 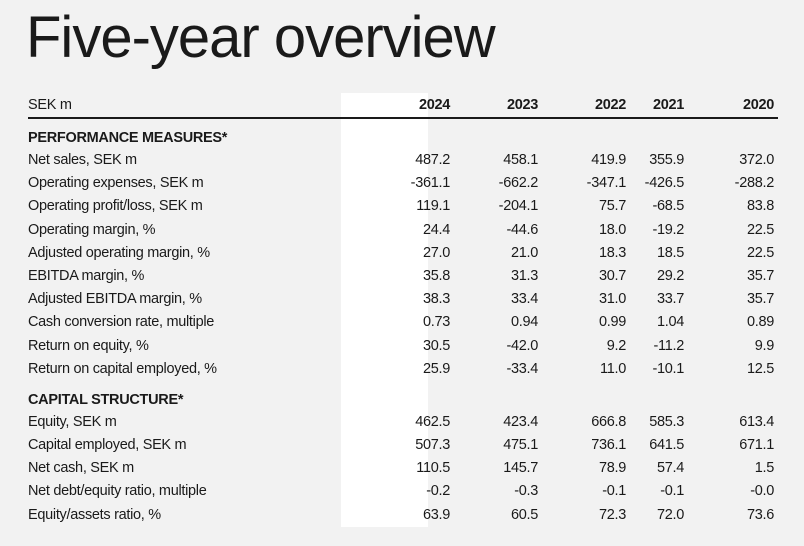 I want to click on value-cell: 419.9, so click(x=608, y=160).